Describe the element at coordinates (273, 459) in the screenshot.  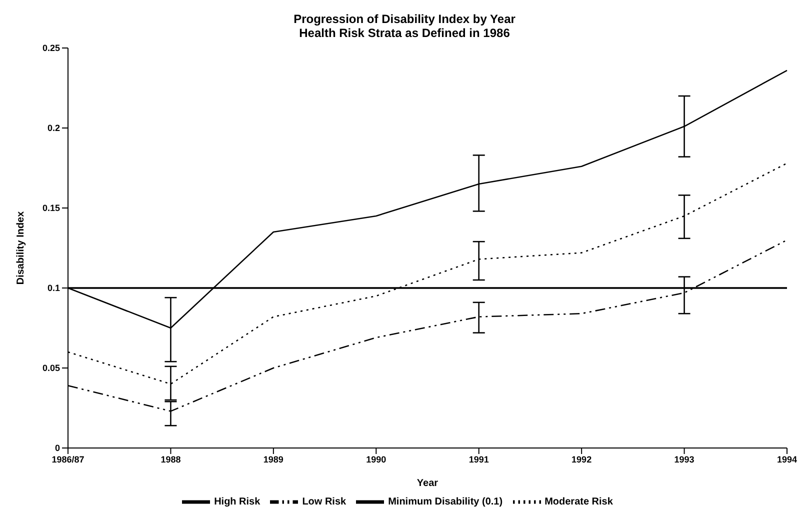
I see `x-tick-label: 1989` at that location.